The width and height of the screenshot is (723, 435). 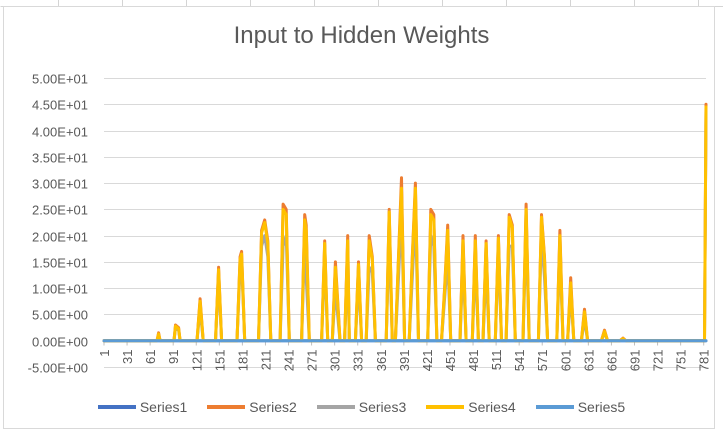 I want to click on legend-label: Series5, so click(x=601, y=407).